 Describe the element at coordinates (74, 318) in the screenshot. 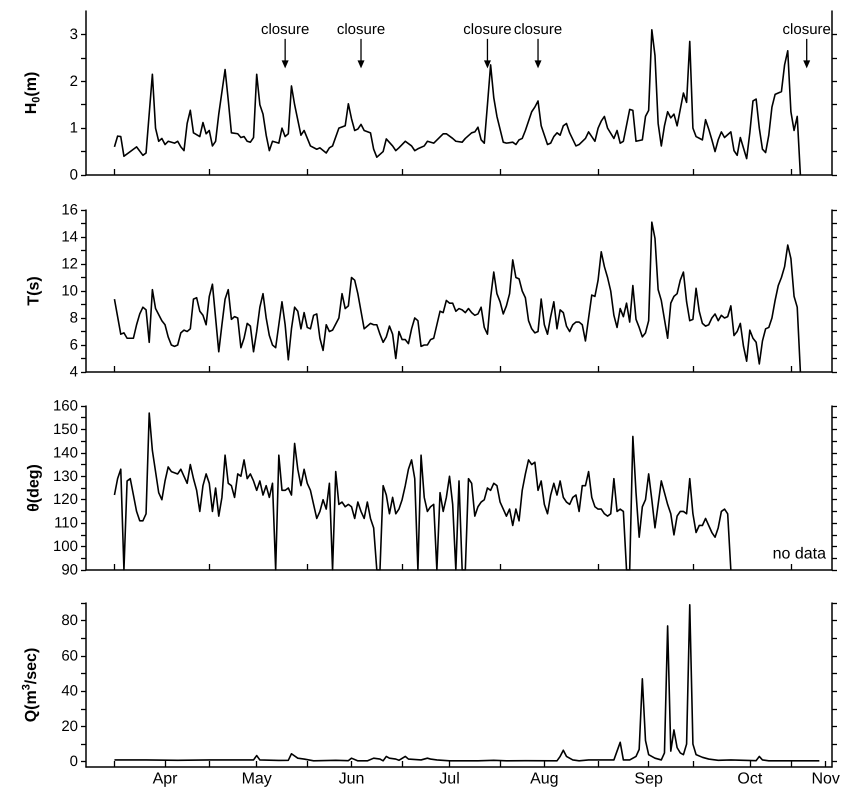

I see `y-tick-label: 8` at that location.